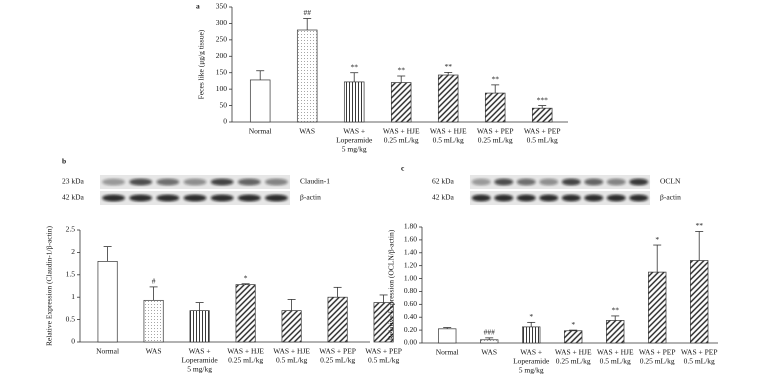 The width and height of the screenshot is (763, 382). Describe the element at coordinates (410, 329) in the screenshot. I see `y-tick-label: 0.20` at that location.